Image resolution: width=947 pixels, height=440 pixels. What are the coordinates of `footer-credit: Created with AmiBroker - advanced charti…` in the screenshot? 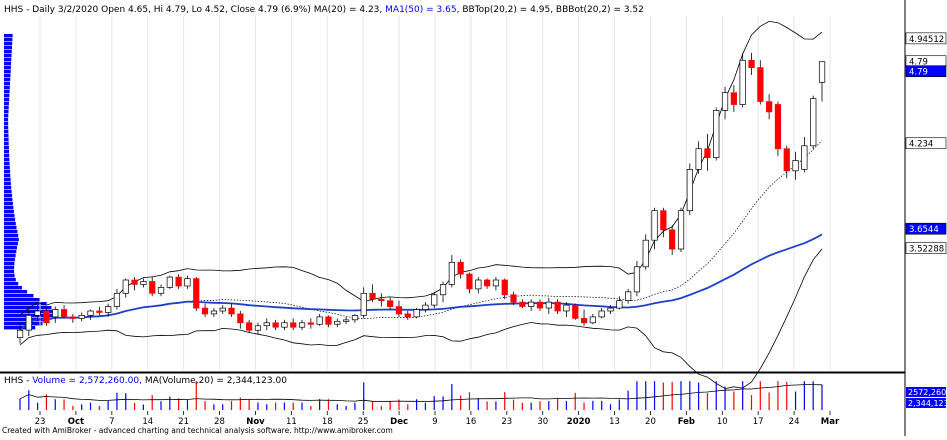 It's located at (197, 430).